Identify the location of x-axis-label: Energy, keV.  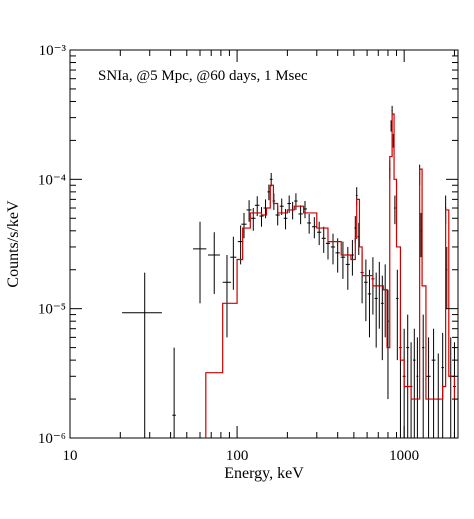
(264, 473).